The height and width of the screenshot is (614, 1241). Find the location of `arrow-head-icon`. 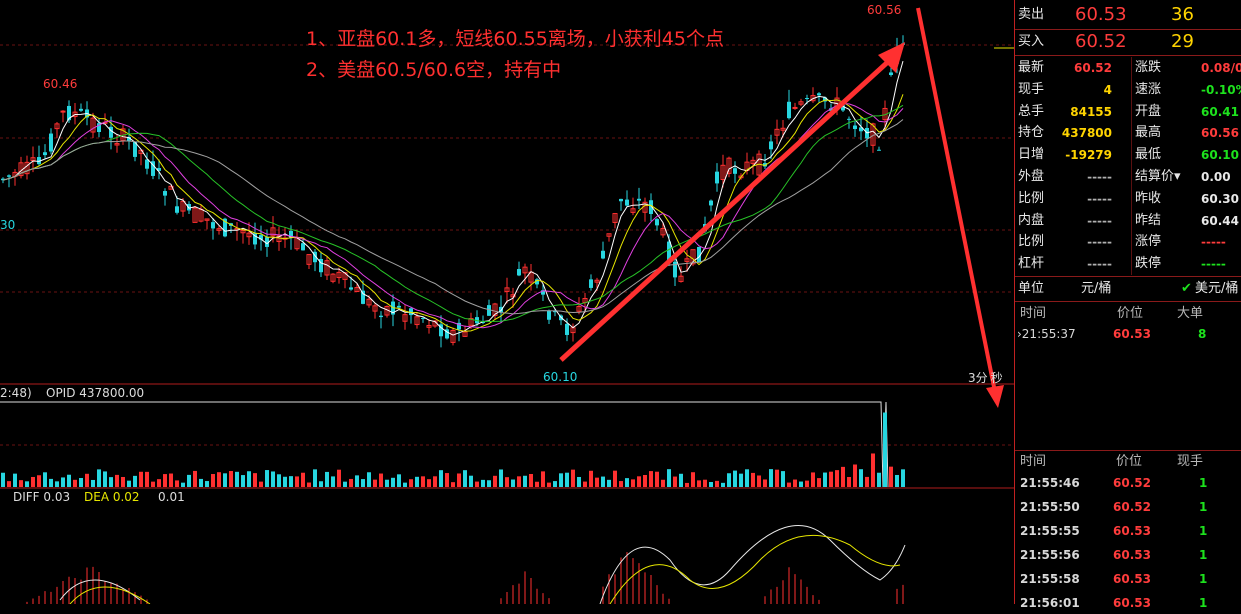

arrow-head-icon is located at coordinates (891, 57).